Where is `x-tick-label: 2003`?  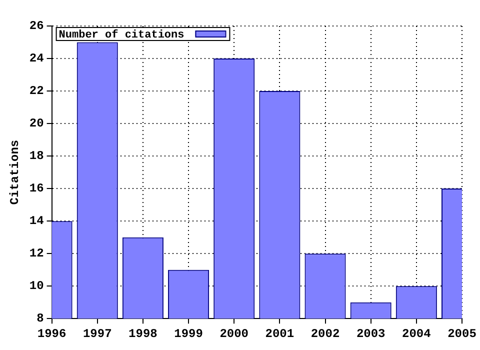 x-tick-label: 2003 is located at coordinates (371, 333).